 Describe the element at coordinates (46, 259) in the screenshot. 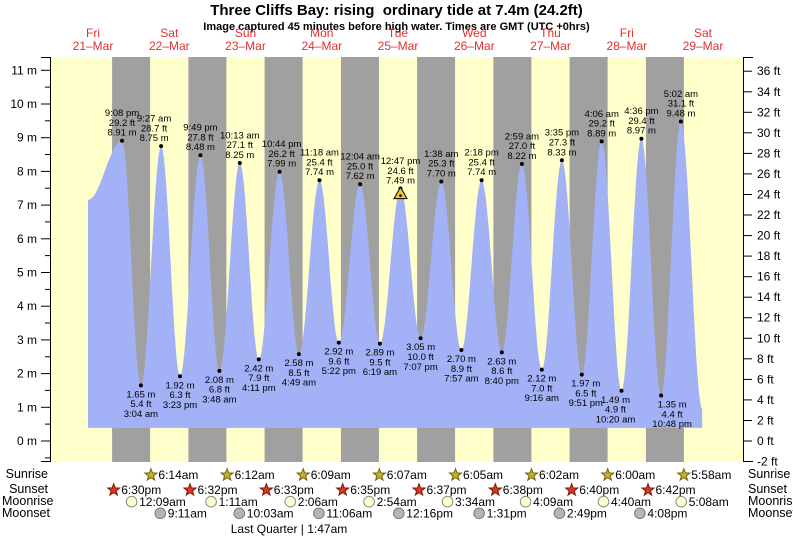

I see `left-axis` at that location.